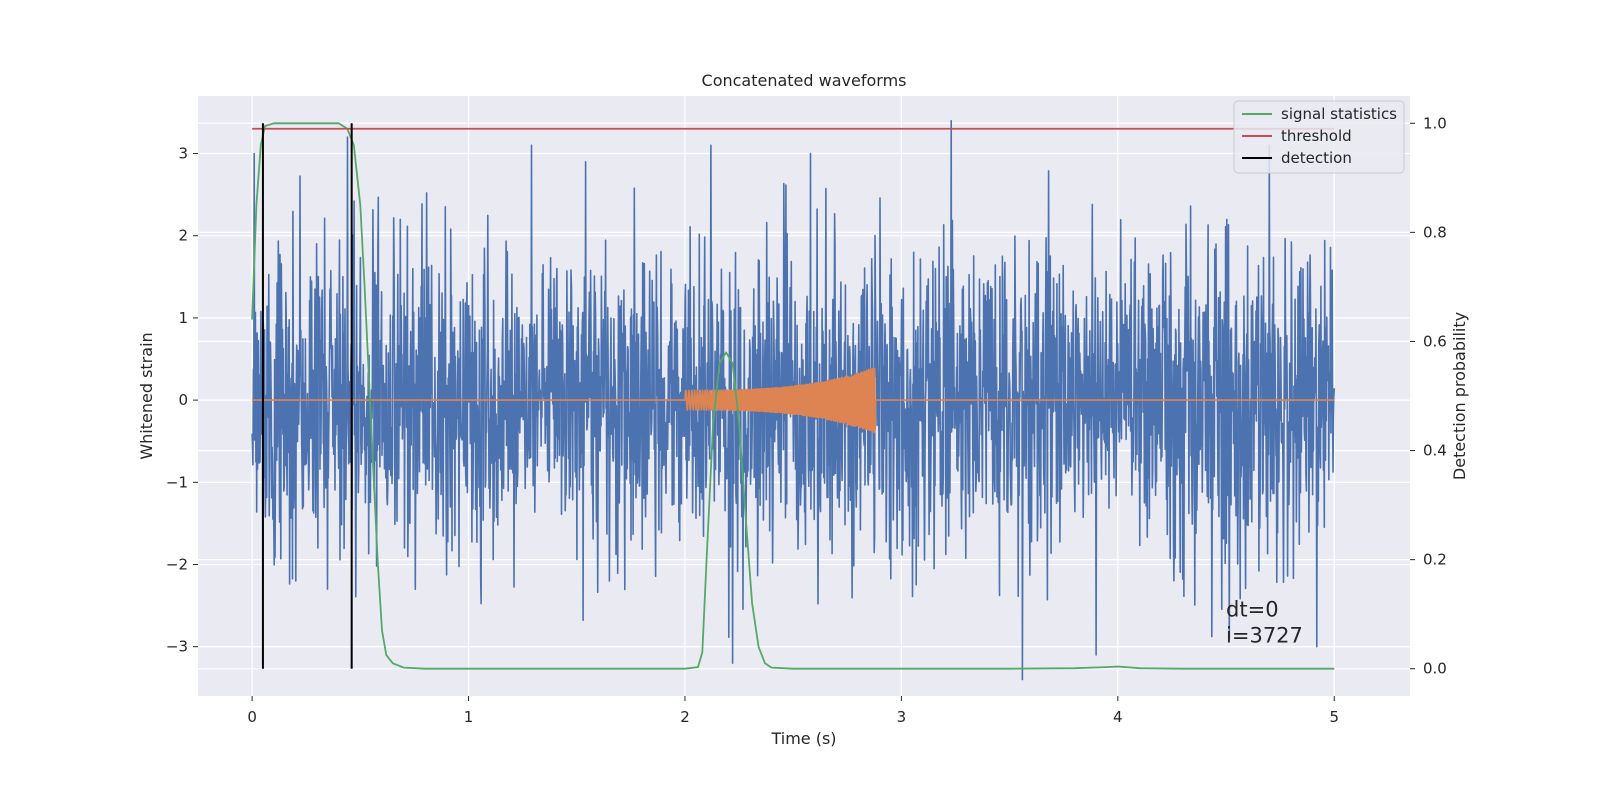 This screenshot has height=800, width=1600. I want to click on legend-label-1: threshold, so click(1316, 136).